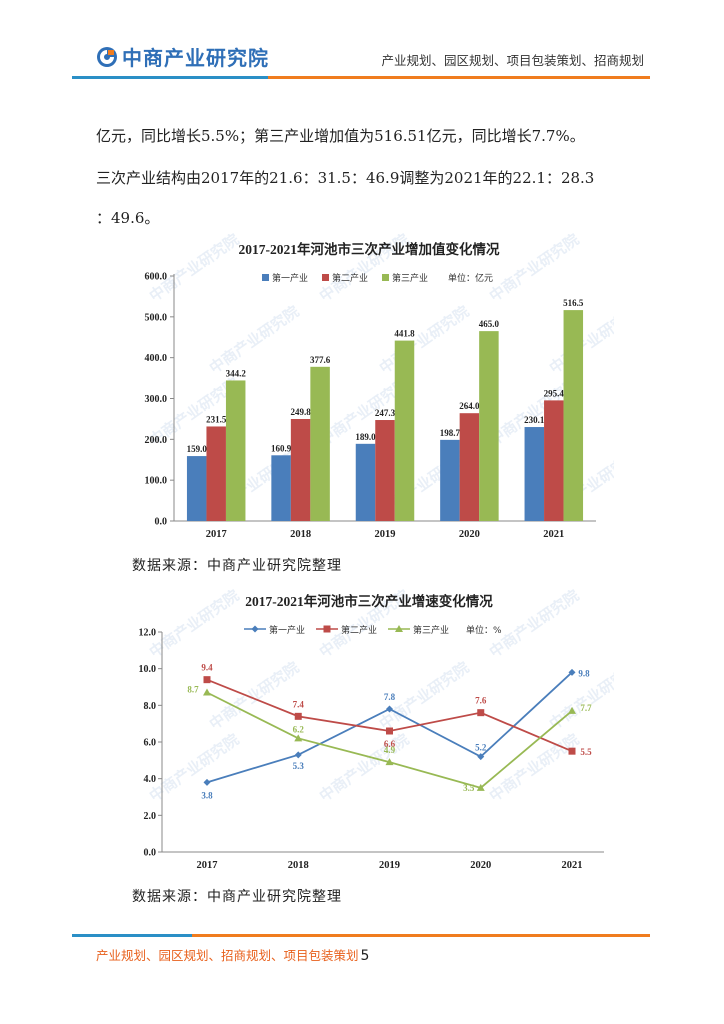 The width and height of the screenshot is (724, 1024). What do you see at coordinates (586, 752) in the screenshot?
I see `point-data-label: 5.5` at bounding box center [586, 752].